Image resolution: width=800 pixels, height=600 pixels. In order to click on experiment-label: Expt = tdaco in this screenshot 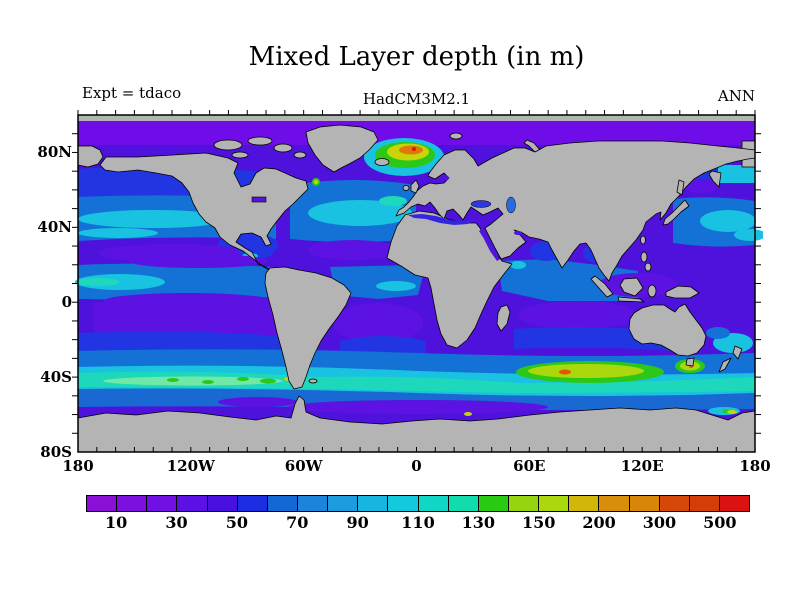, I will do `click(132, 93)`.